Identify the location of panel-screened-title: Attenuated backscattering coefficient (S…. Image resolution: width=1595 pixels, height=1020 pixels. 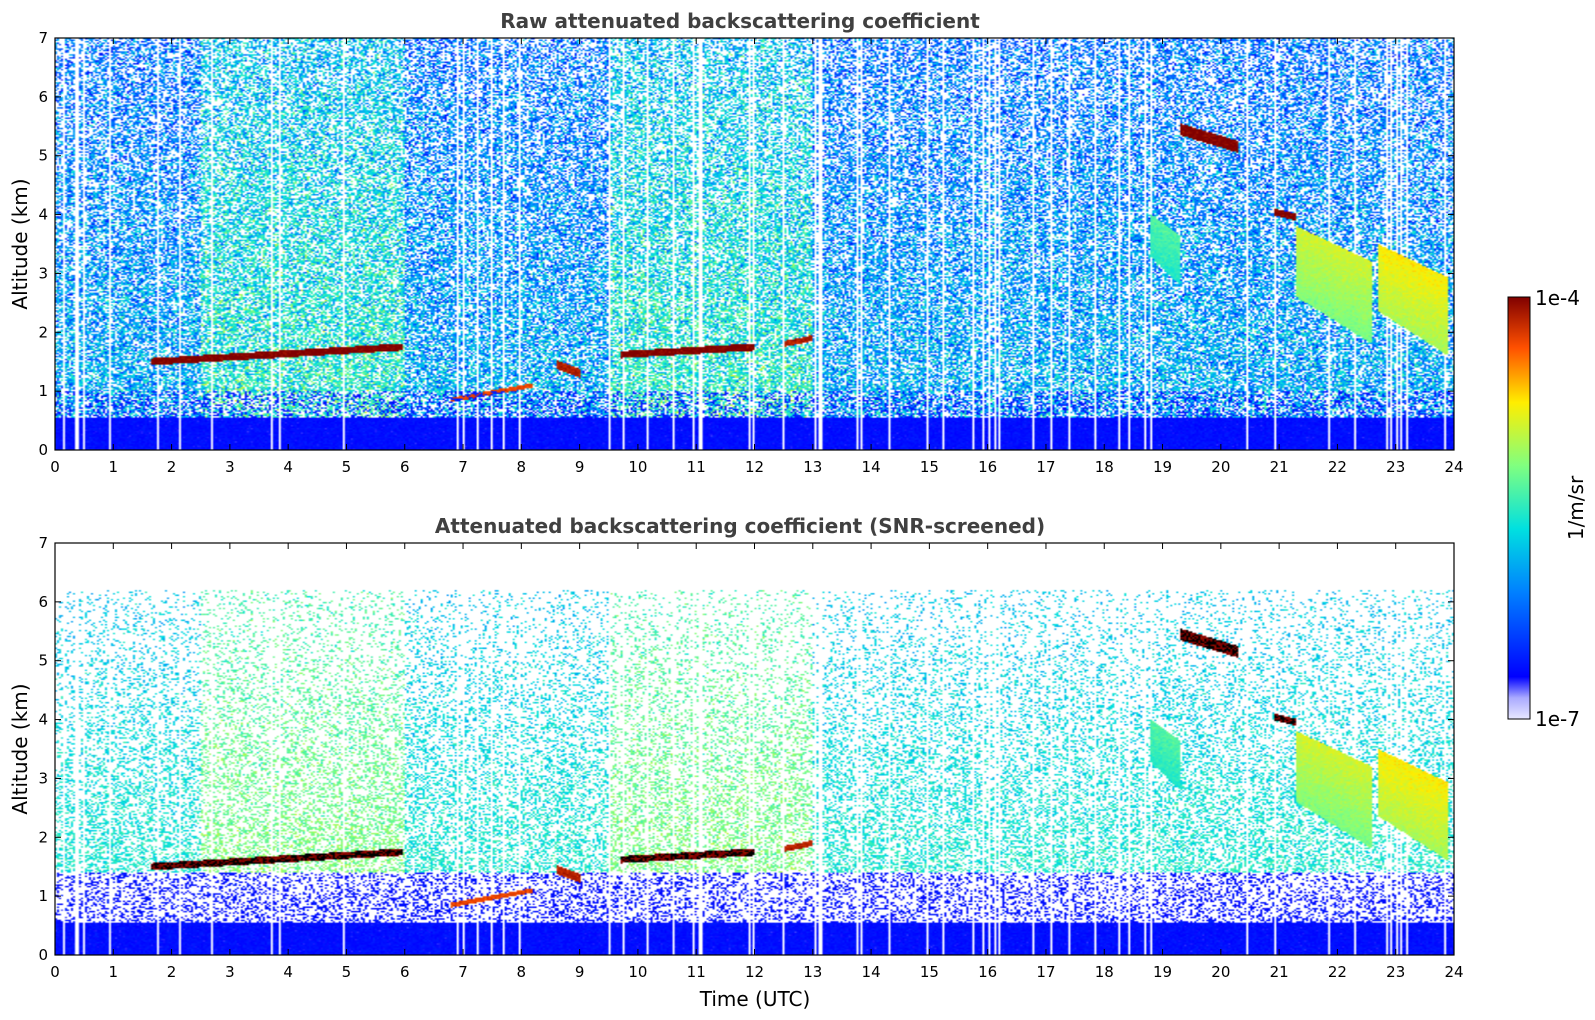
(740, 526).